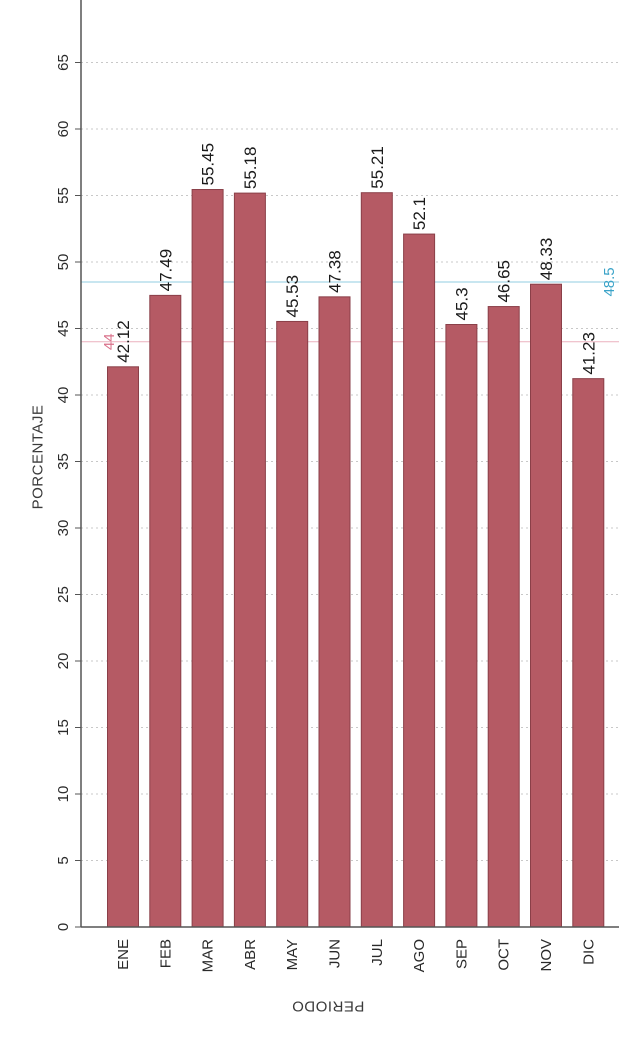  I want to click on x-tick-label: MAY, so click(292, 954).